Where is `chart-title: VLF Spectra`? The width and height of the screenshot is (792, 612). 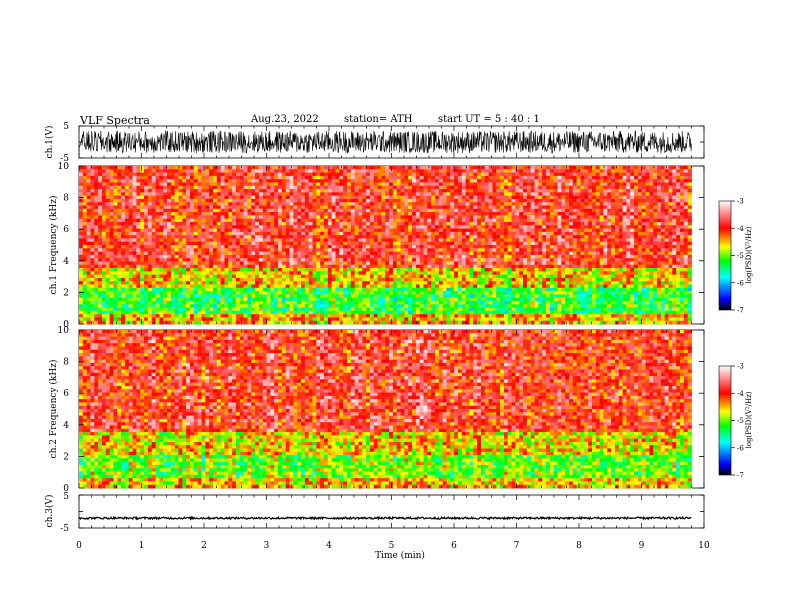 chart-title: VLF Spectra is located at coordinates (115, 120).